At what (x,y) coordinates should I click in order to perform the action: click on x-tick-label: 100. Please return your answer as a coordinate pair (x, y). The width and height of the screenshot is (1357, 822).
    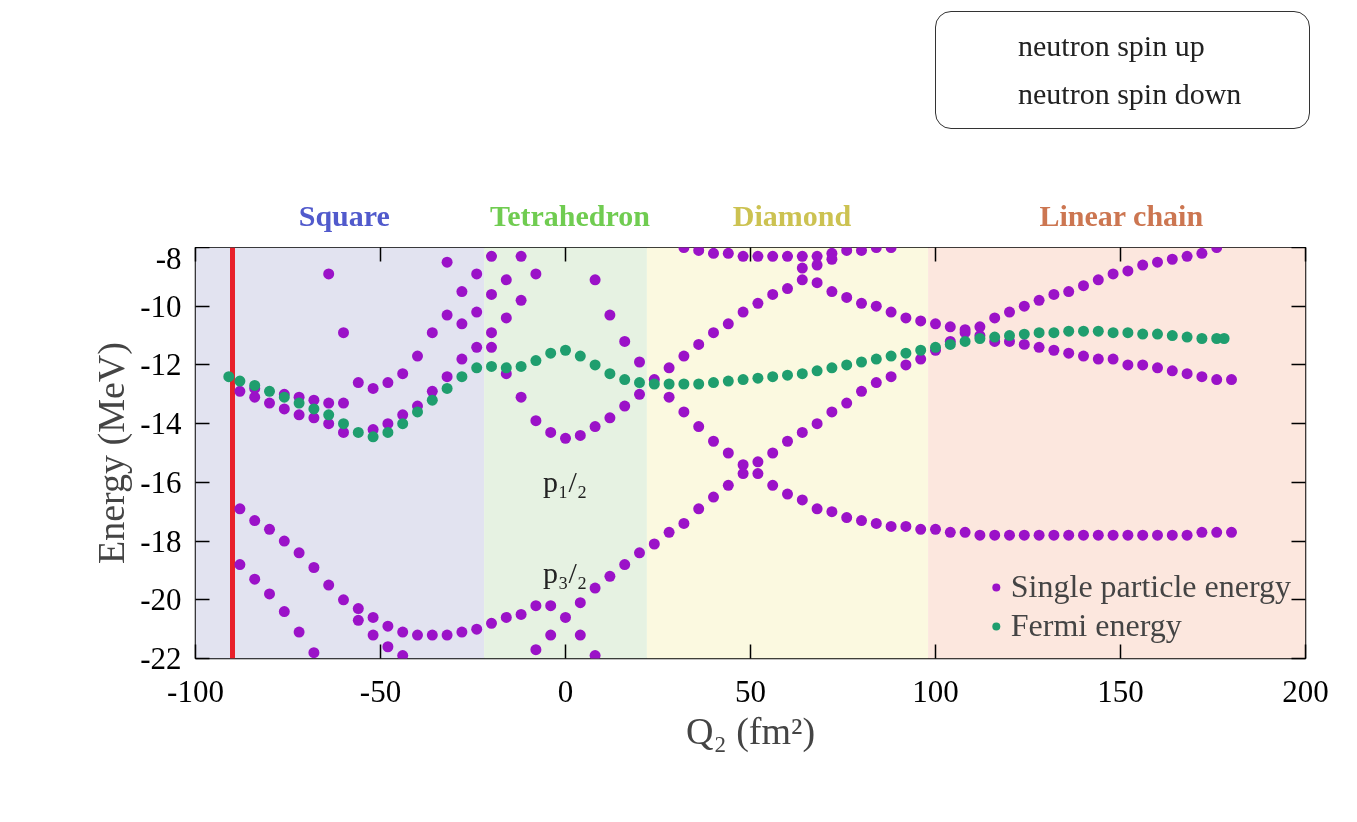
    Looking at the image, I should click on (935, 691).